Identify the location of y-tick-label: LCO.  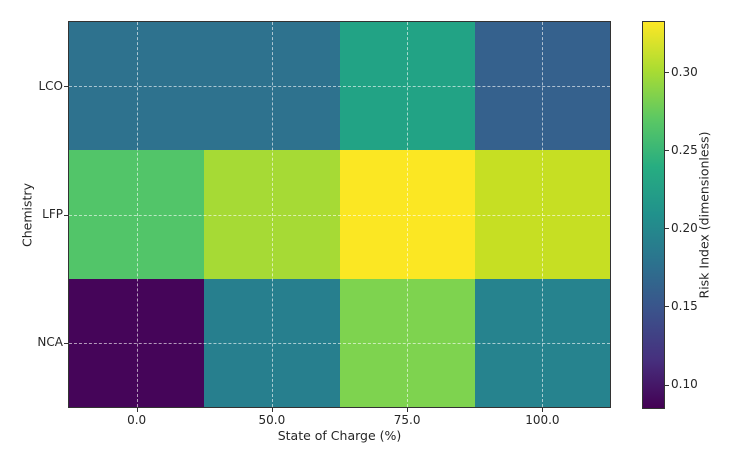
(50, 85).